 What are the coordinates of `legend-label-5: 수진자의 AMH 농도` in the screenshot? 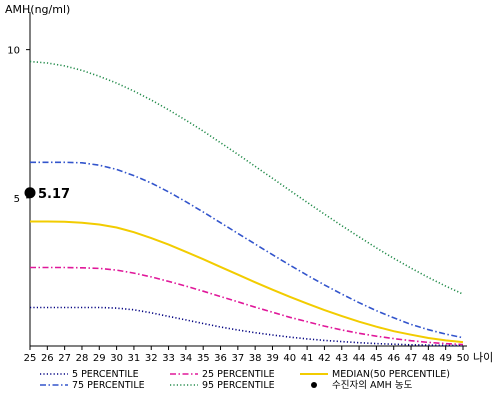 It's located at (372, 385).